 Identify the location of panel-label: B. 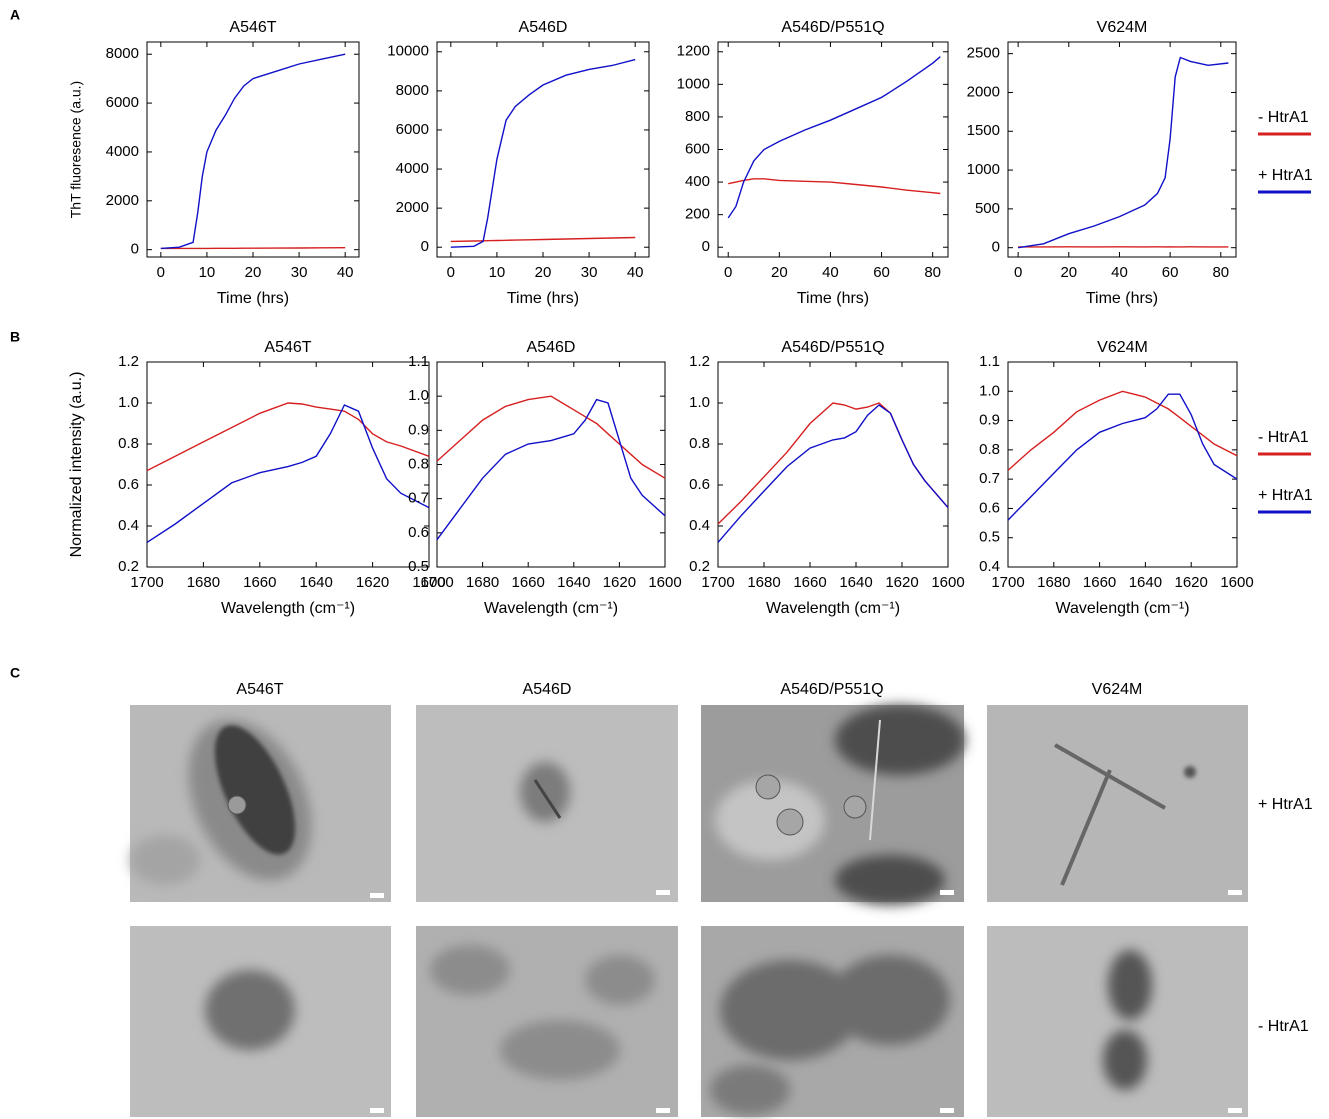
(15, 337).